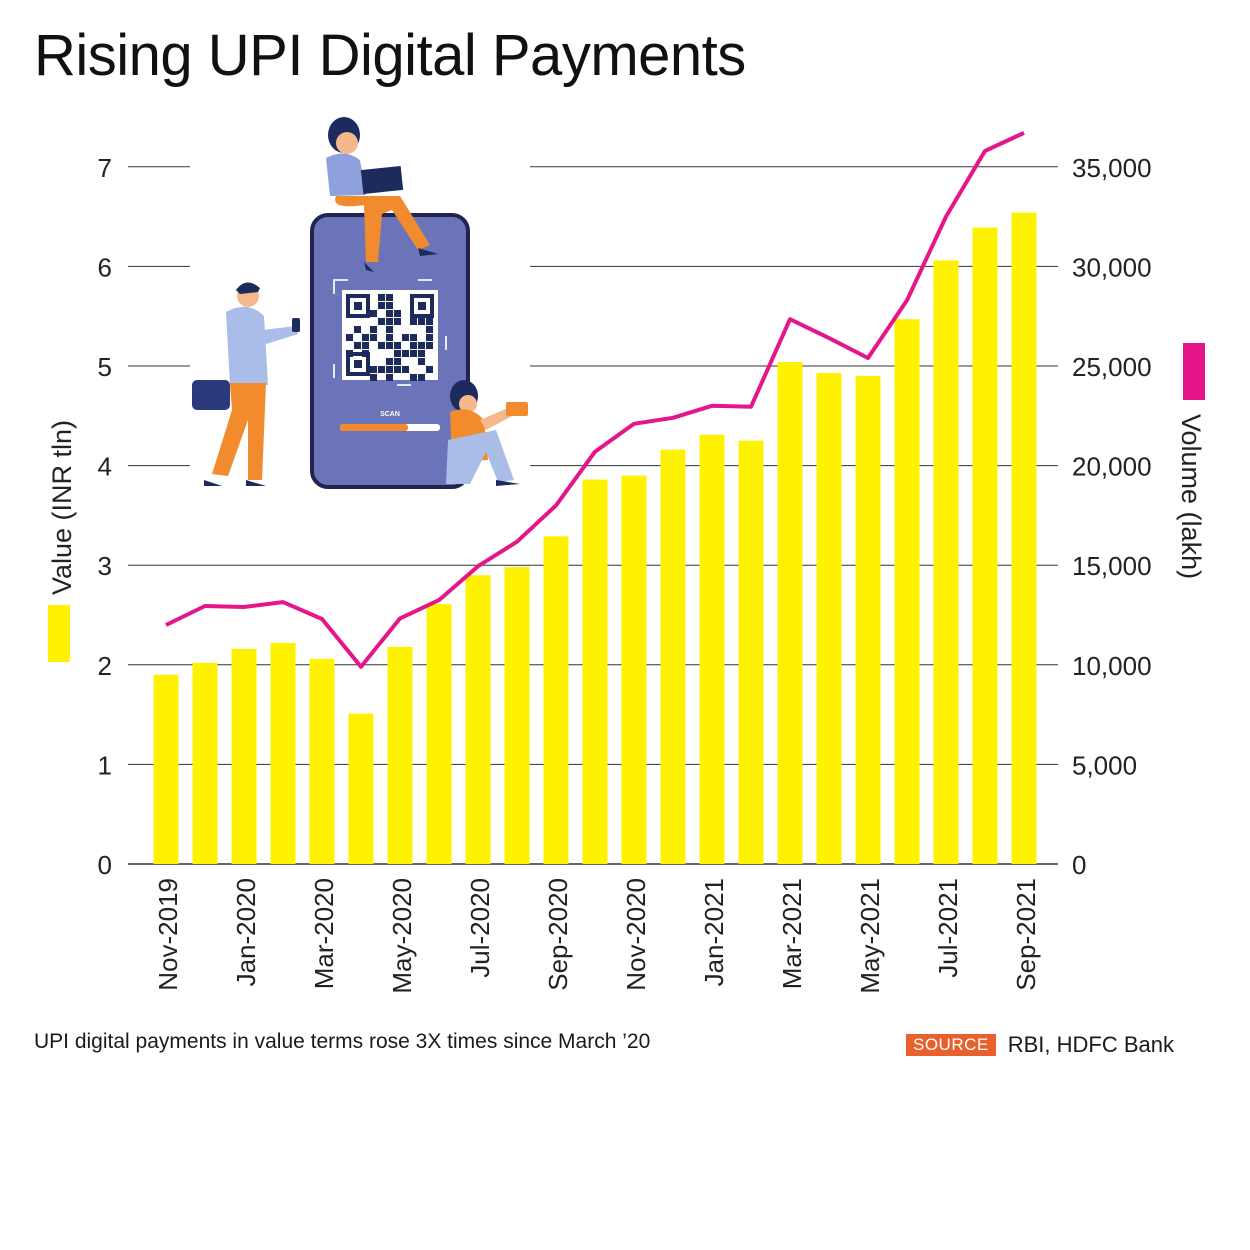 This screenshot has height=1250, width=1250. I want to click on right-tick-label: 20,000, so click(1112, 467).